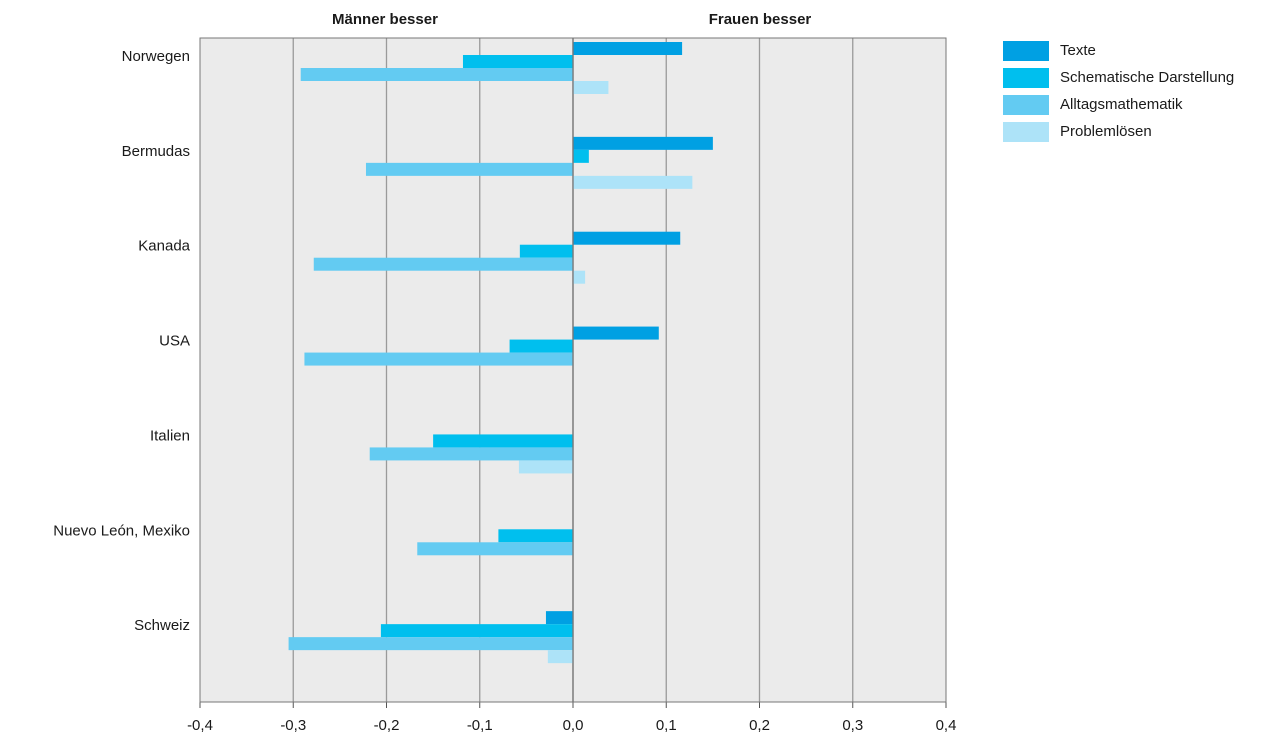  Describe the element at coordinates (852, 725) in the screenshot. I see `x-tick-label: 0,3` at that location.